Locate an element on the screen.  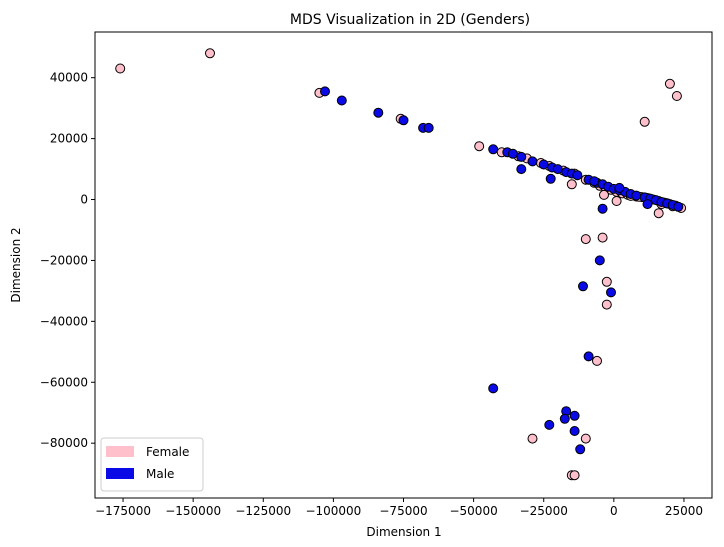
x-tick-label: −100000 is located at coordinates (333, 511).